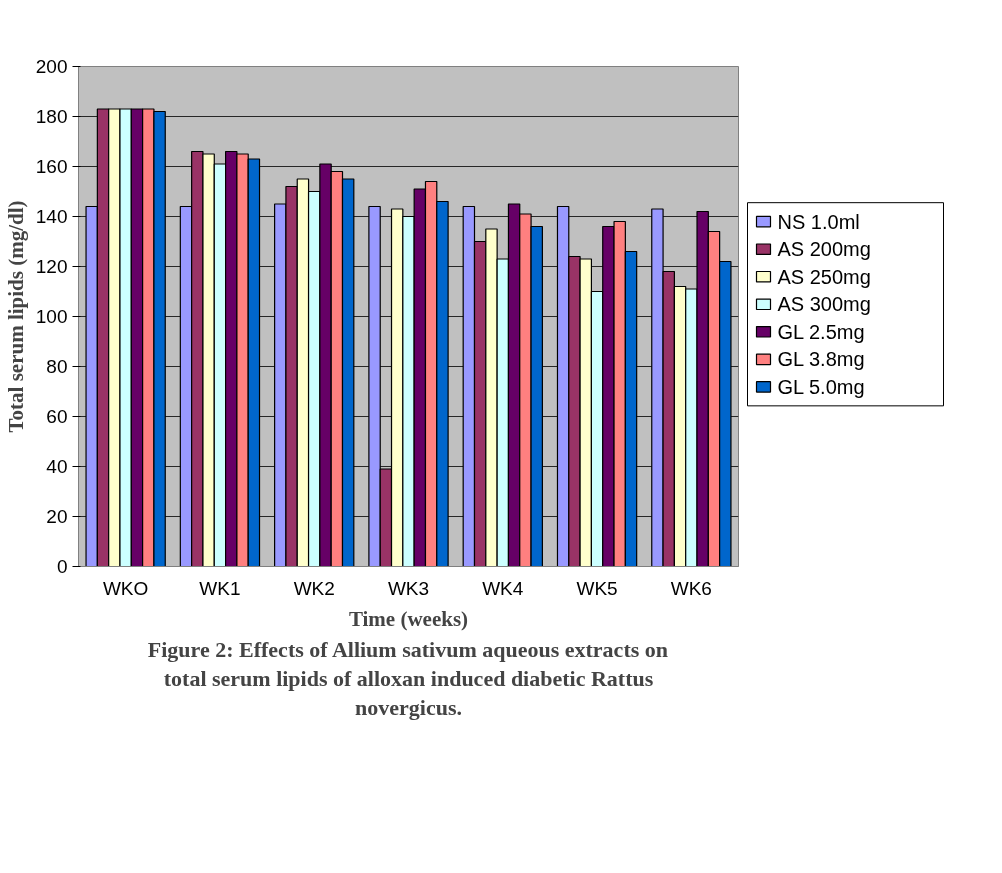 The width and height of the screenshot is (1002, 873). Describe the element at coordinates (57, 366) in the screenshot. I see `y-tick-label: 80` at that location.